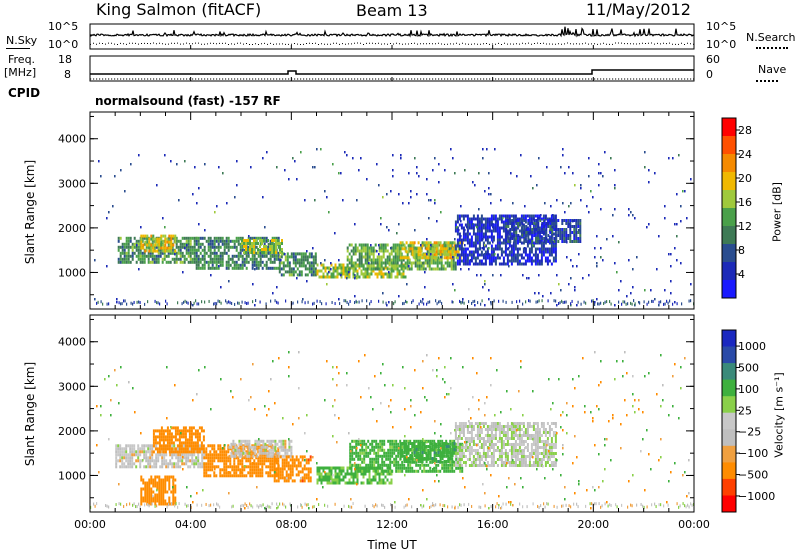 This screenshot has height=554, width=800. I want to click on colorbar-tick-label: 28, so click(745, 130).